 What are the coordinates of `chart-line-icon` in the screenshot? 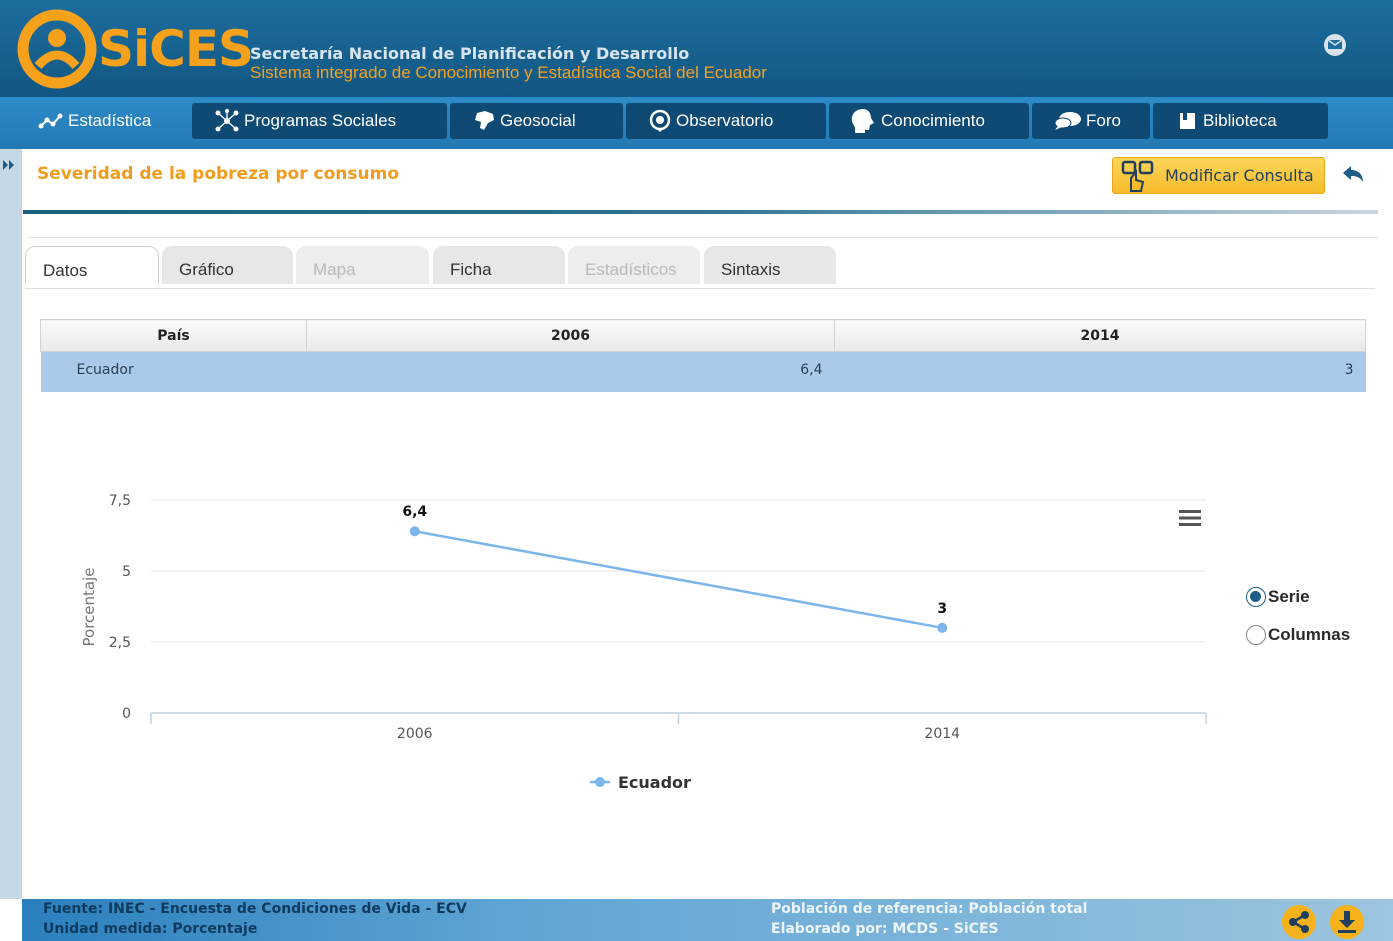 It's located at (50, 121).